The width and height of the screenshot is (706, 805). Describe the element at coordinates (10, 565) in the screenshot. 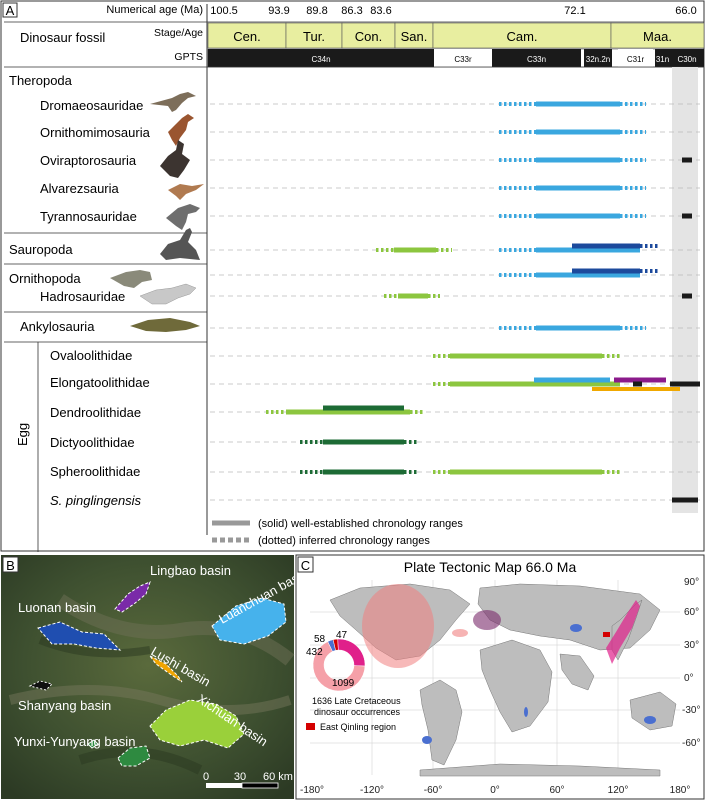

I see `panel-b-label: B` at that location.